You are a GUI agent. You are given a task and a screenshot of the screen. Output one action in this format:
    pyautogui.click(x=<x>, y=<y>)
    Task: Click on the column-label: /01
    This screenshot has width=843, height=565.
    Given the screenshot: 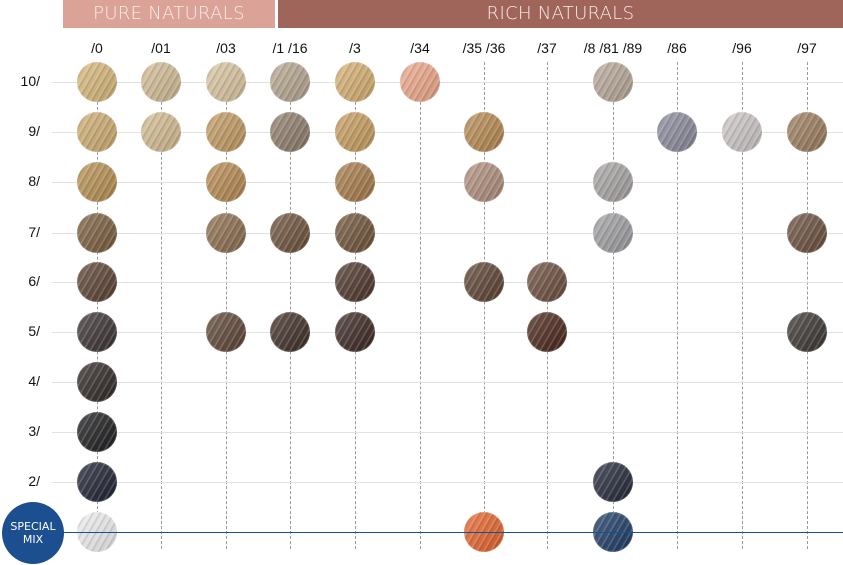 What is the action you would take?
    pyautogui.click(x=161, y=48)
    